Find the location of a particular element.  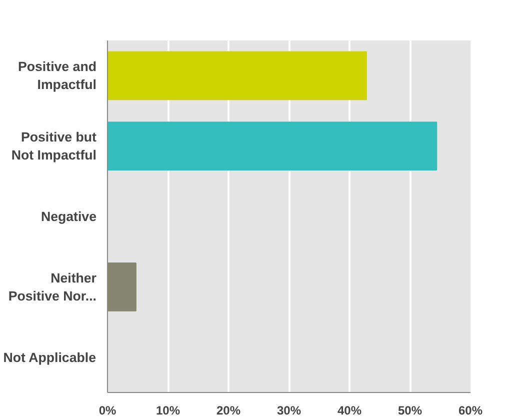

x-tick-label: 50% is located at coordinates (410, 411).